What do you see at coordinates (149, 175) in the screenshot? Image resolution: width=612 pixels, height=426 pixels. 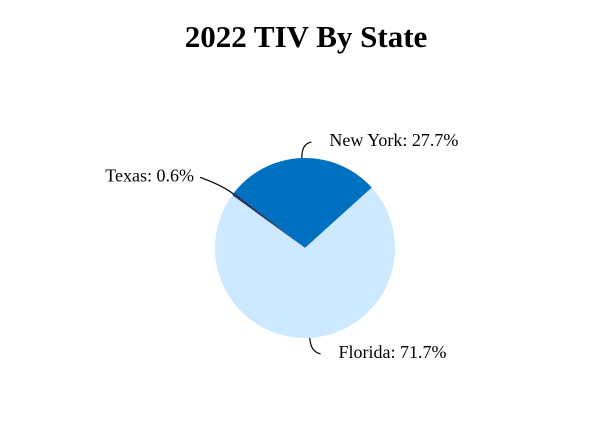 I see `data-label: Texas: 0.6%` at bounding box center [149, 175].